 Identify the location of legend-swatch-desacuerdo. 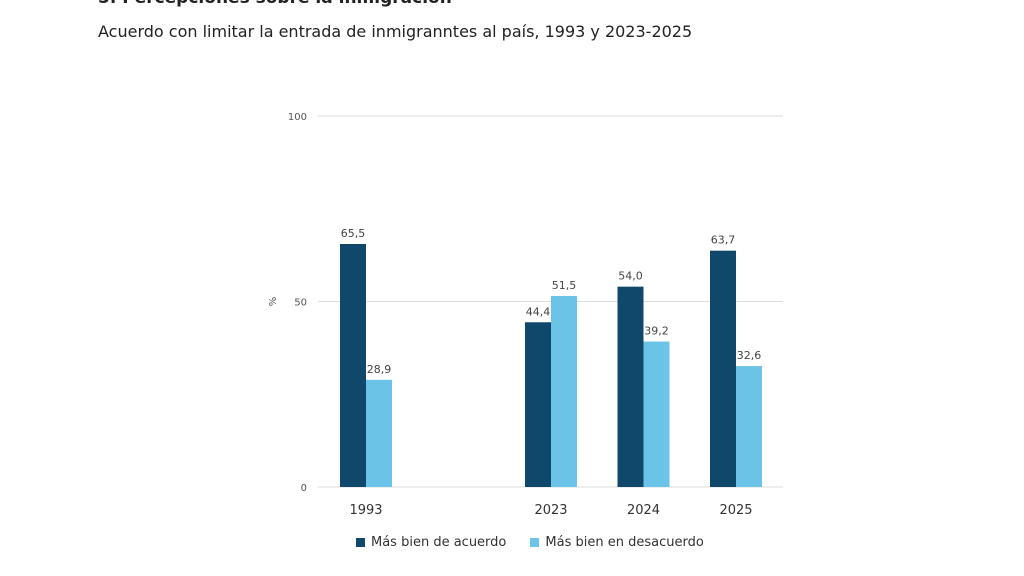
(535, 542).